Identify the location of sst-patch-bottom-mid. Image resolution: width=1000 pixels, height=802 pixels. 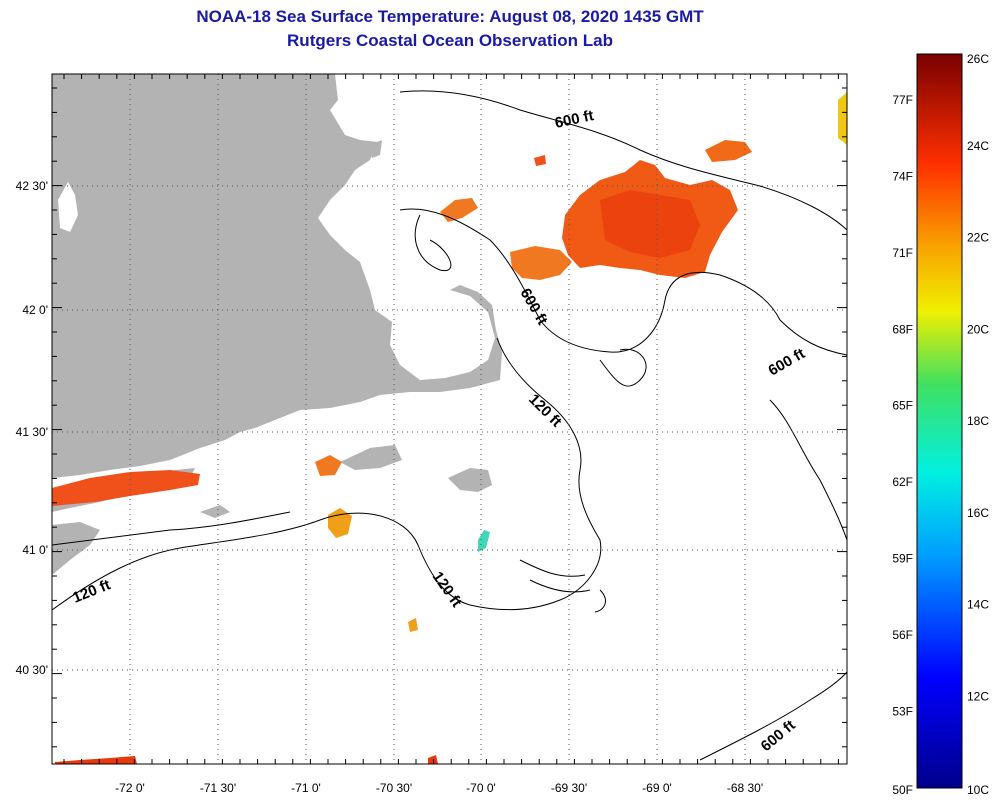
(433, 759).